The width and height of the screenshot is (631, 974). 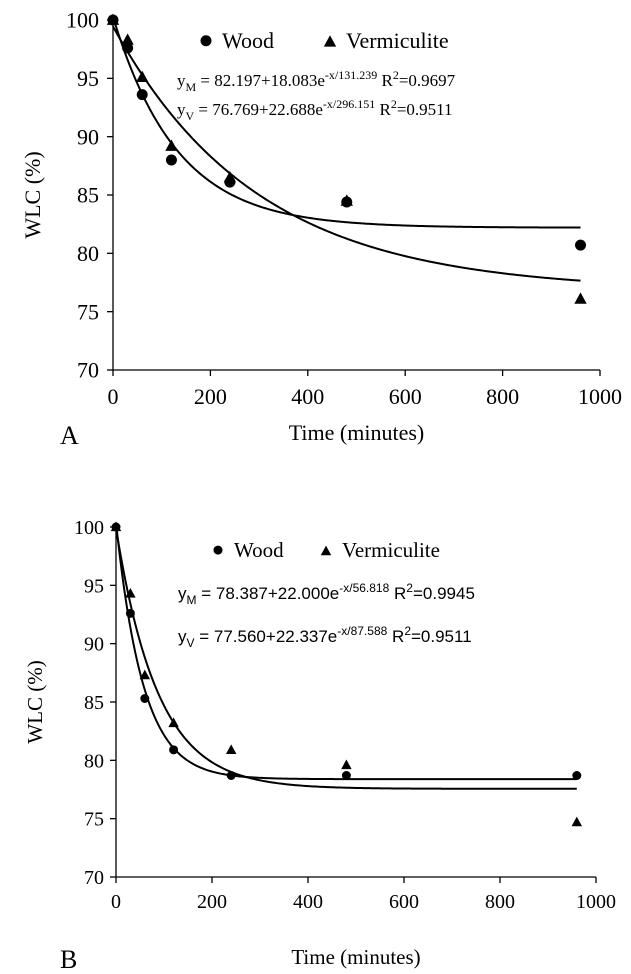 I want to click on equation-r-post: =0.9945, so click(x=444, y=593).